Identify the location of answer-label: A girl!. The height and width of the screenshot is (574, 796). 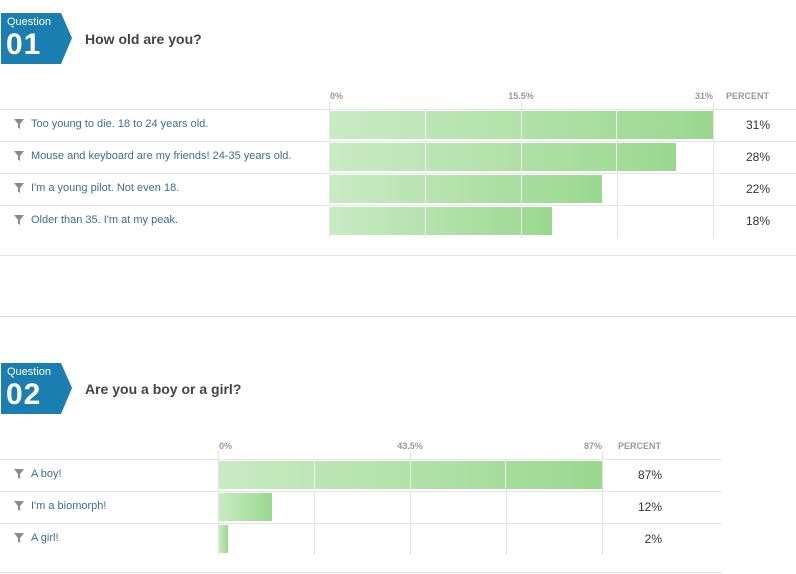
(36, 538).